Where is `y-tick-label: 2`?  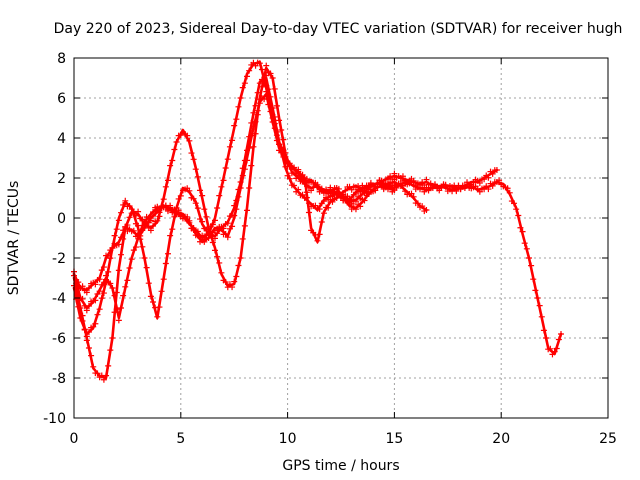 y-tick-label: 2 is located at coordinates (61, 179).